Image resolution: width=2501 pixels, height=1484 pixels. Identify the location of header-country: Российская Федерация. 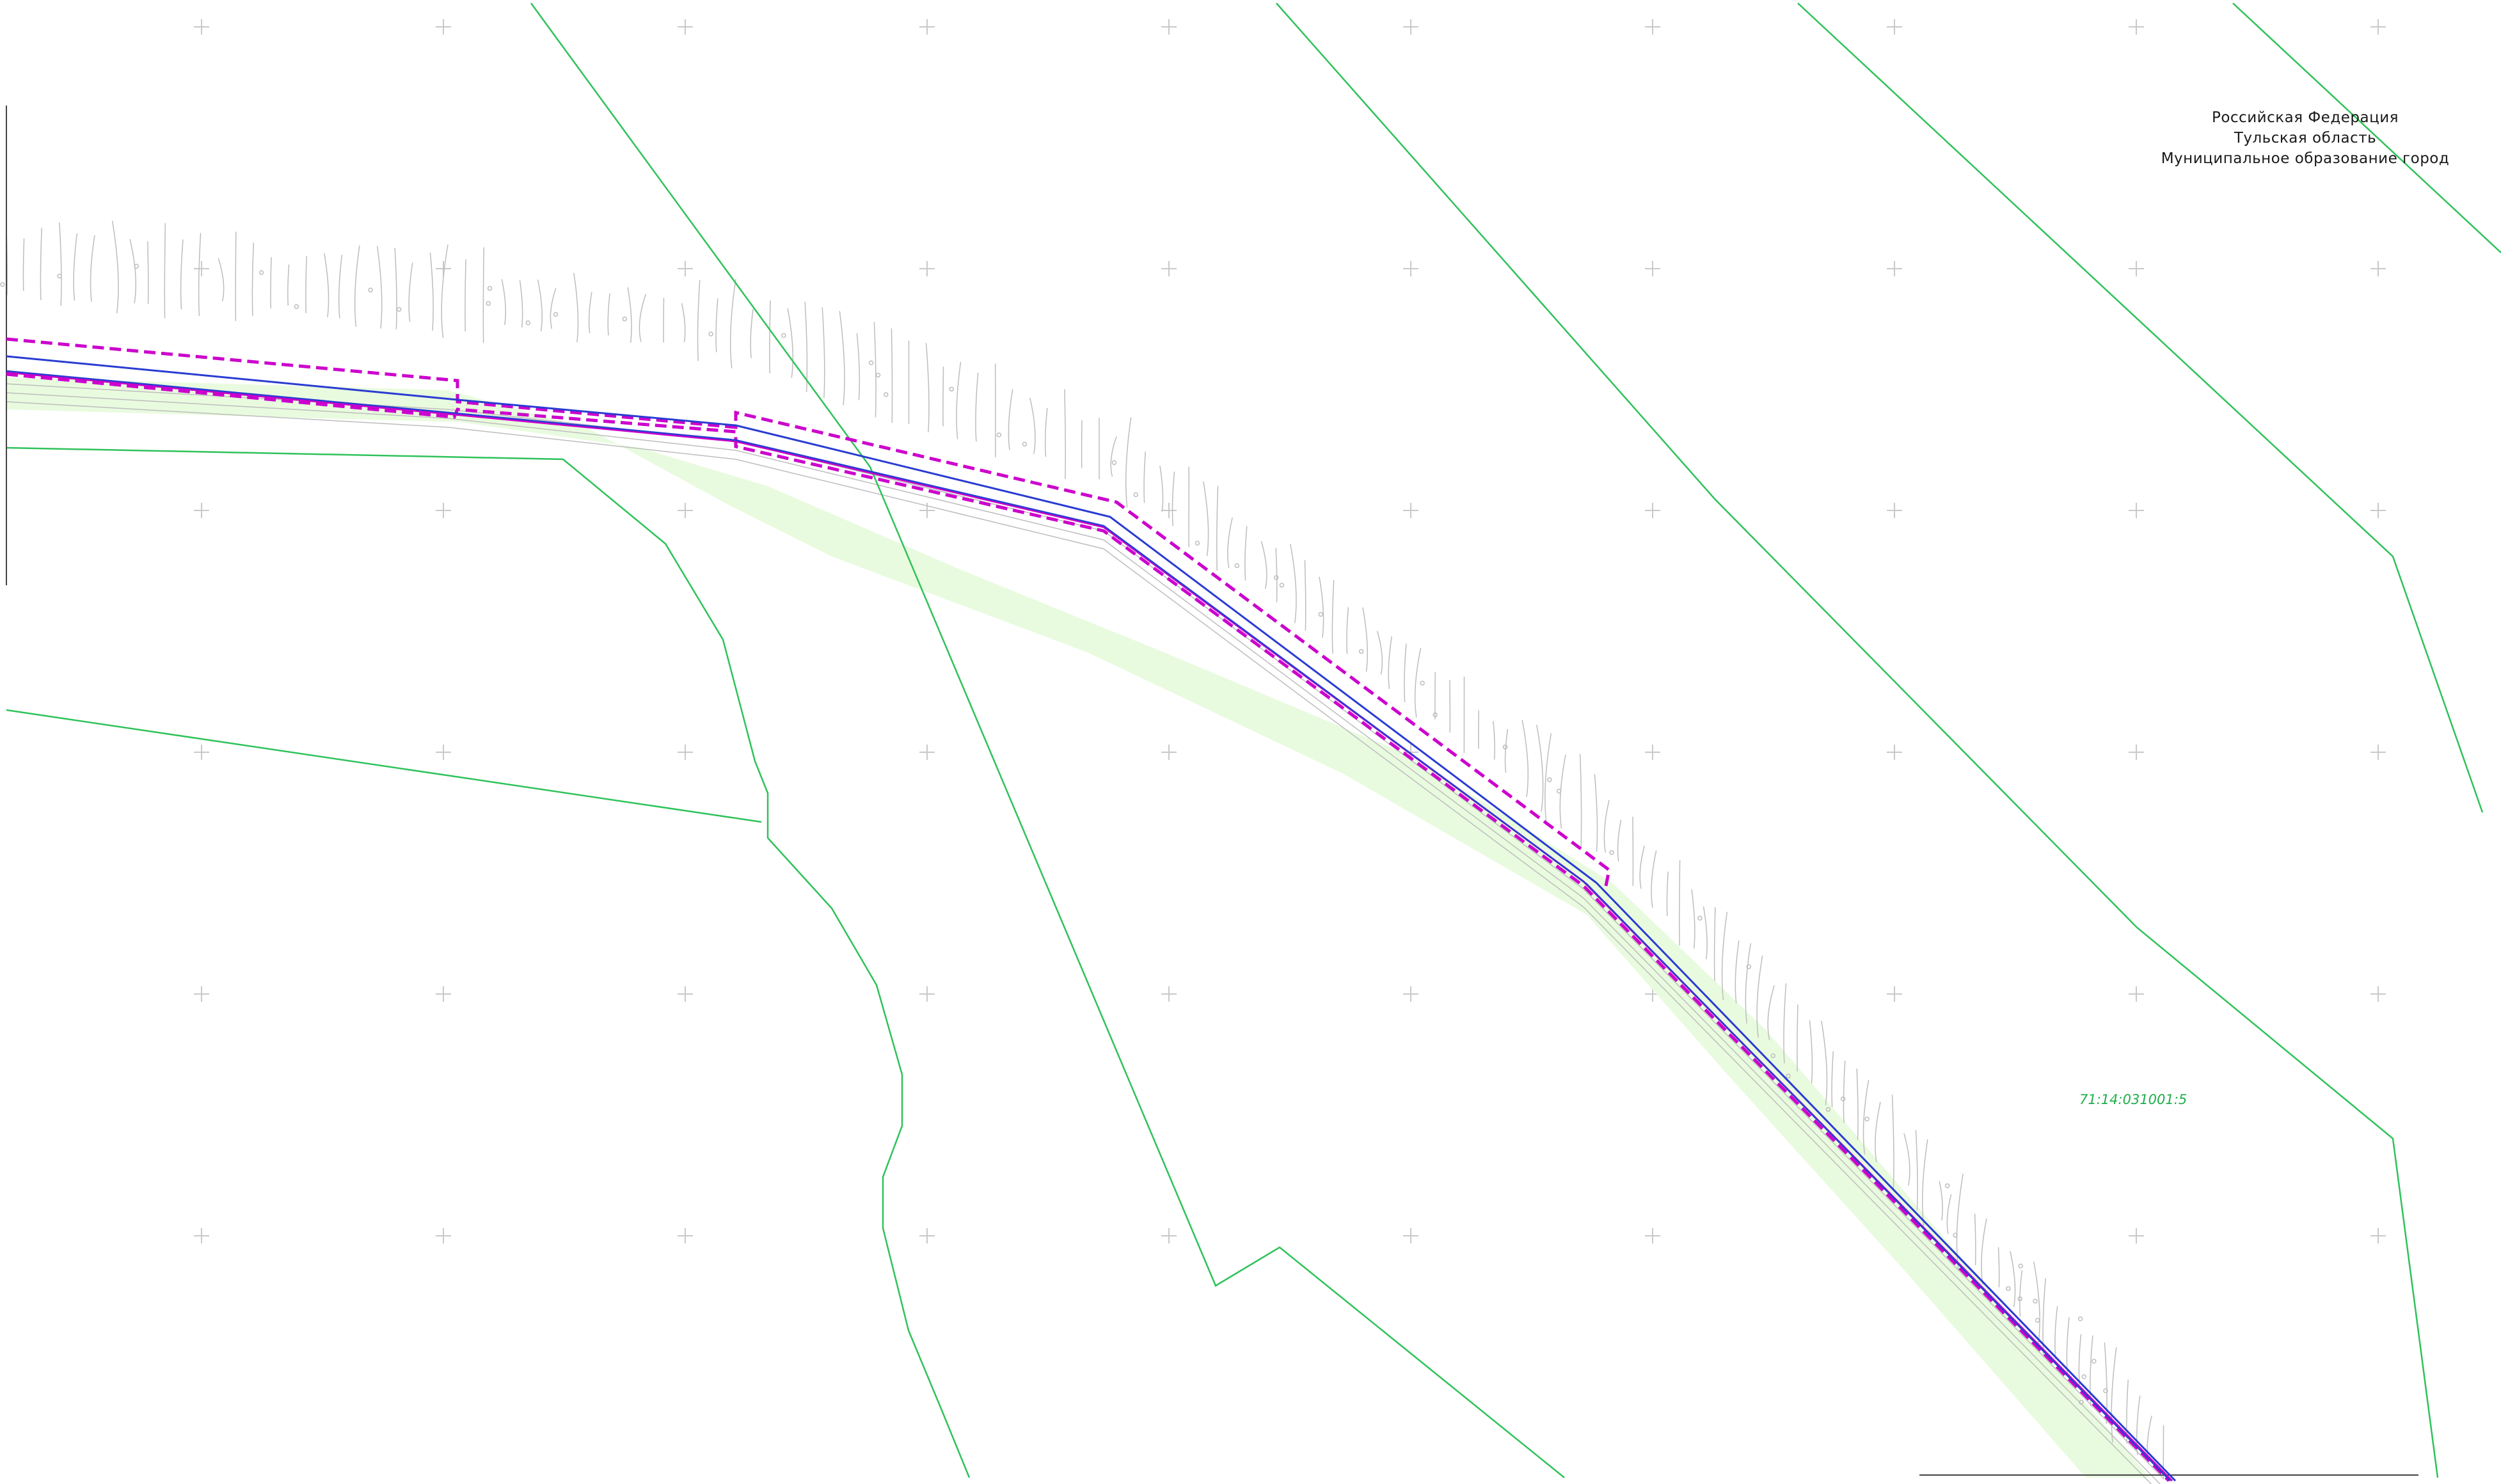
(2305, 117).